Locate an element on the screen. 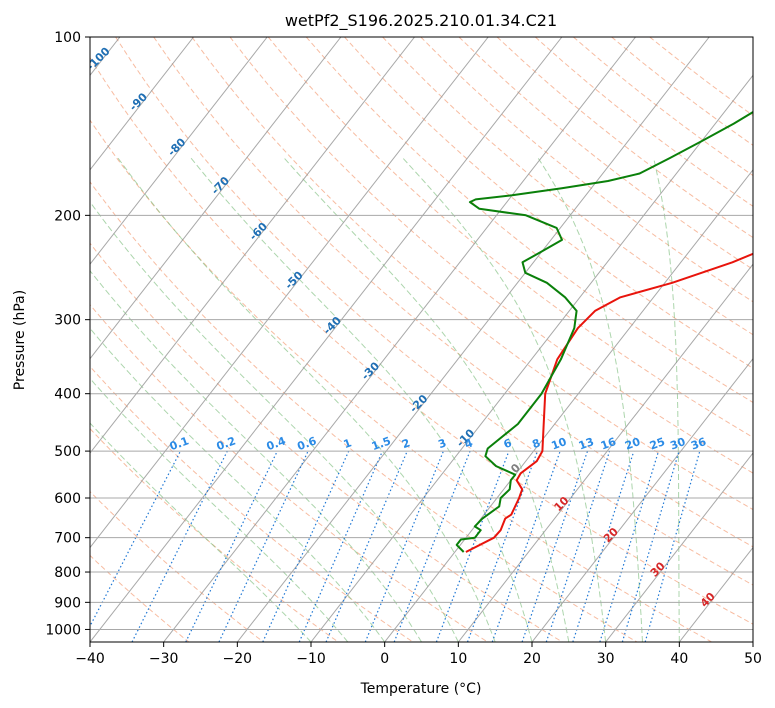  mixing-ratio-label: 0.6 is located at coordinates (307, 443).